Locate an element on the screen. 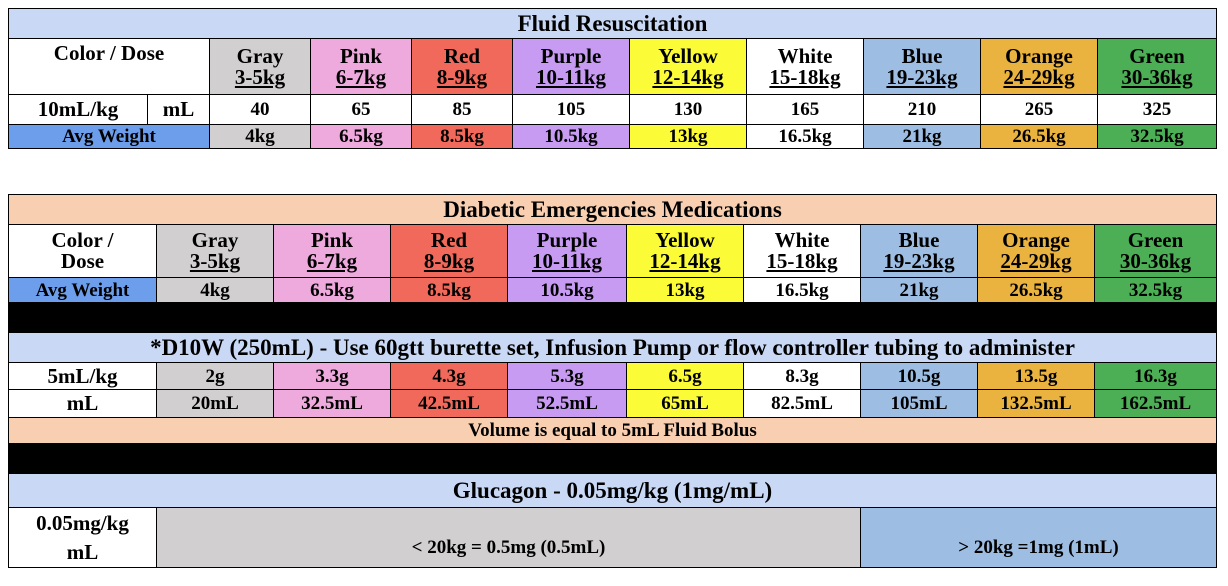 This screenshot has height=586, width=1228. glucagon-low-dose: < 20kg = 0.5mg (0.5mL) is located at coordinates (508, 537).